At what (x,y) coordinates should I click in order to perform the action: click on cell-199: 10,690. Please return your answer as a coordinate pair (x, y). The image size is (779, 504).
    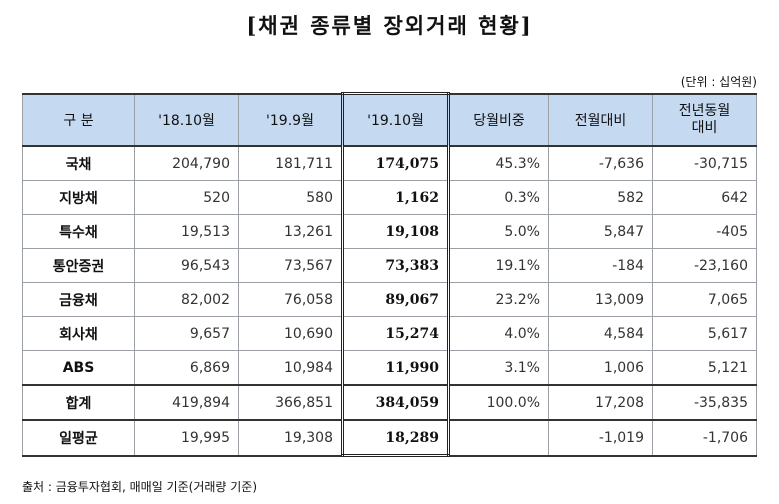
    Looking at the image, I should click on (290, 333).